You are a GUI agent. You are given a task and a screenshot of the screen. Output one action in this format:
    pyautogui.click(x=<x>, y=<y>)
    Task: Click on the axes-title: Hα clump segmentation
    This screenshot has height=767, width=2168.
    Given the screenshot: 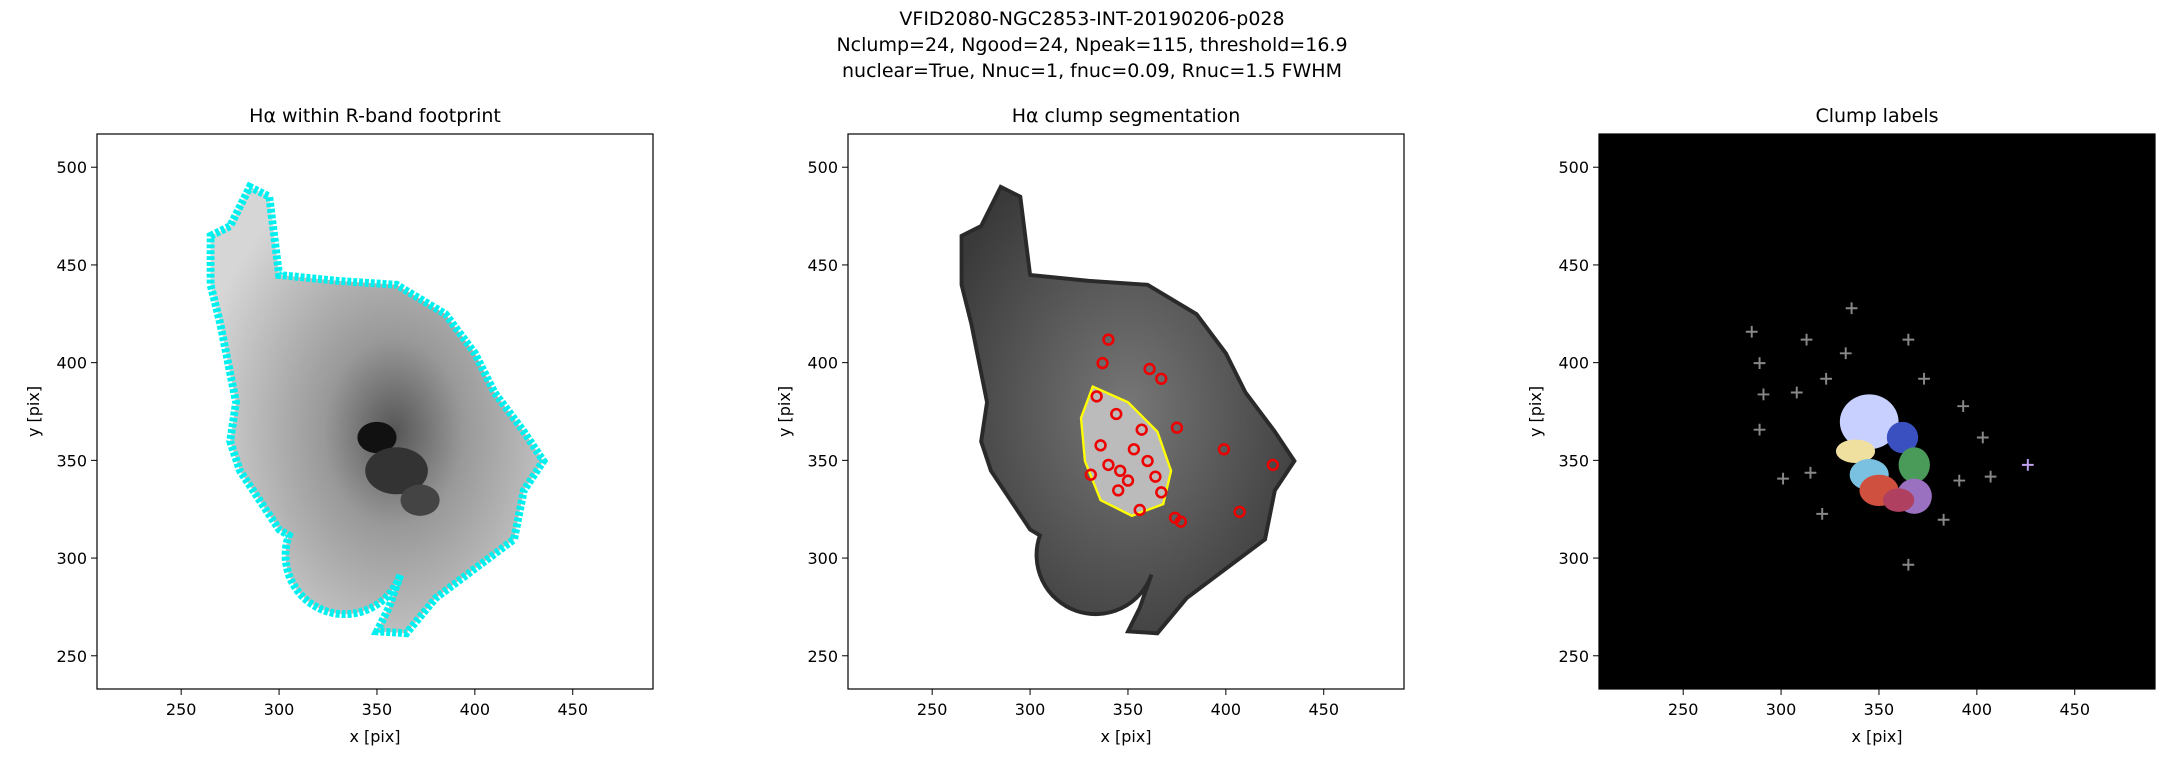 What is the action you would take?
    pyautogui.click(x=1126, y=116)
    